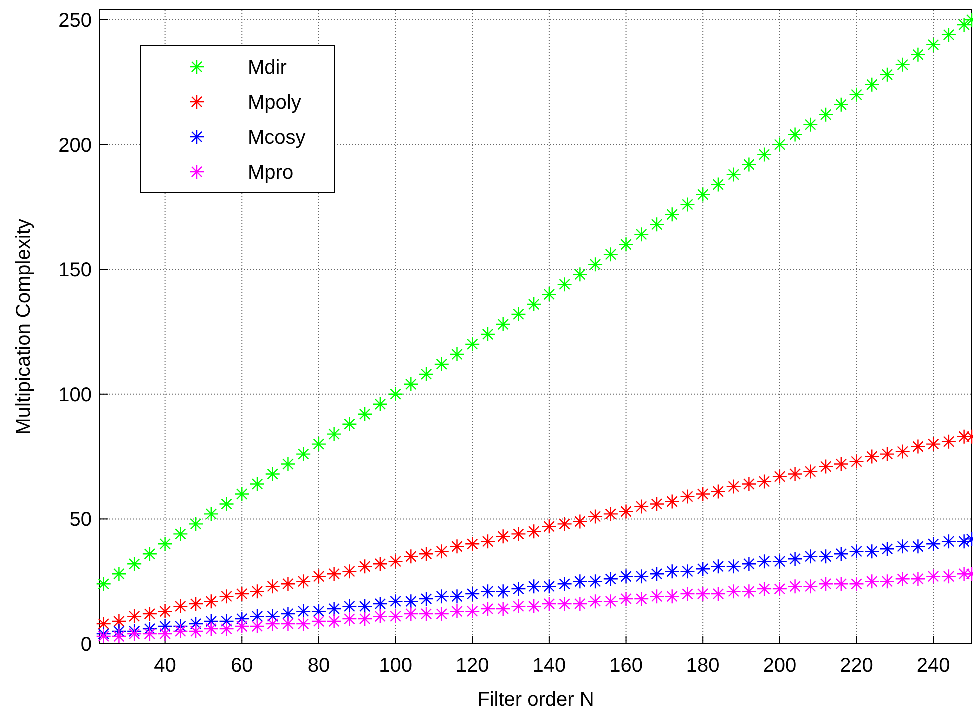 Image resolution: width=973 pixels, height=719 pixels. I want to click on x-tick-label: 40, so click(165, 666).